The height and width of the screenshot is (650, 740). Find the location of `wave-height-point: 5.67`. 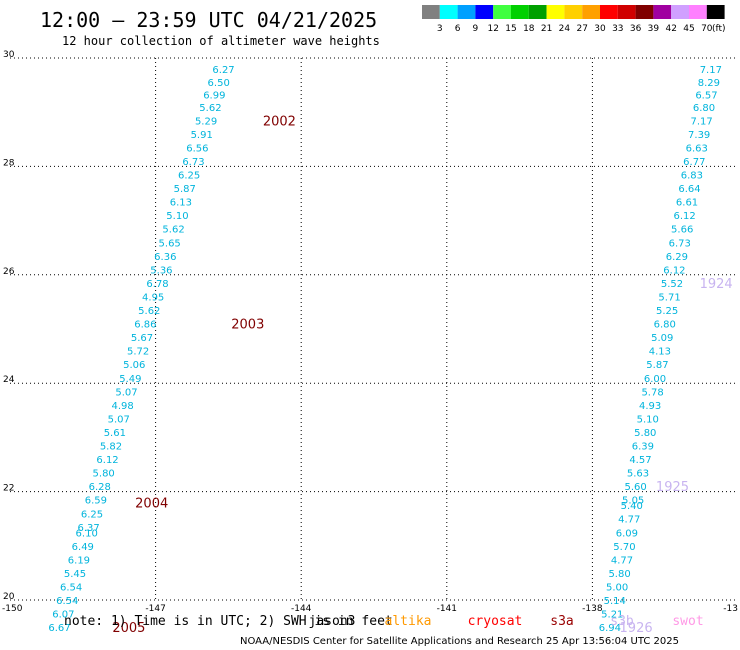

wave-height-point: 5.67 is located at coordinates (142, 338).